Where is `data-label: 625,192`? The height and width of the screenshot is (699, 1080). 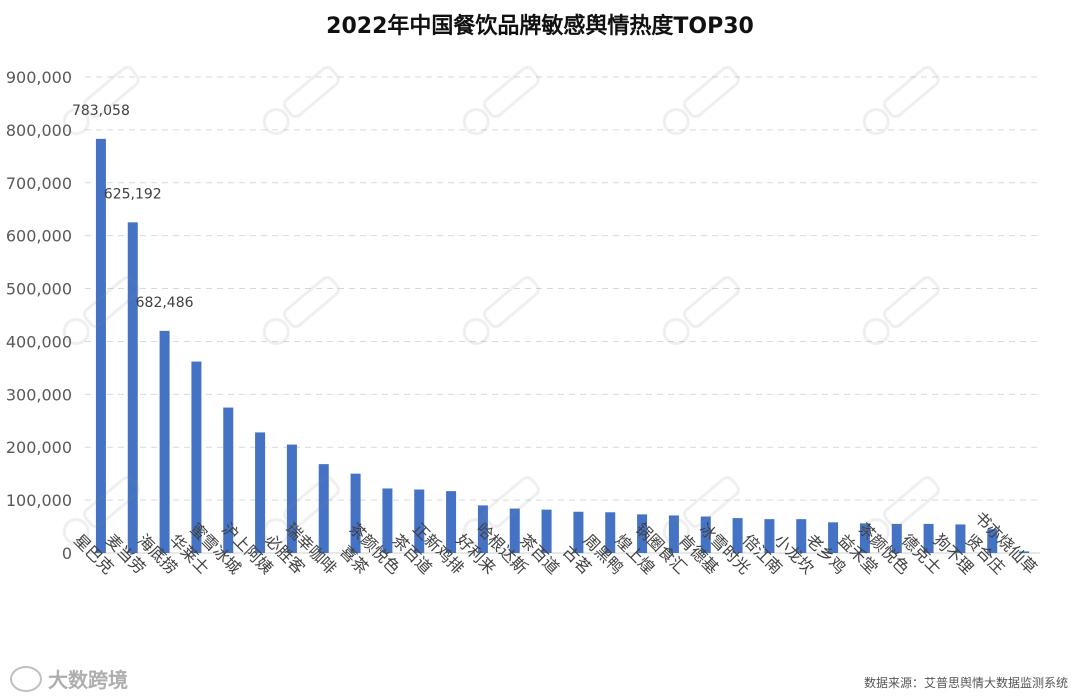 data-label: 625,192 is located at coordinates (133, 194).